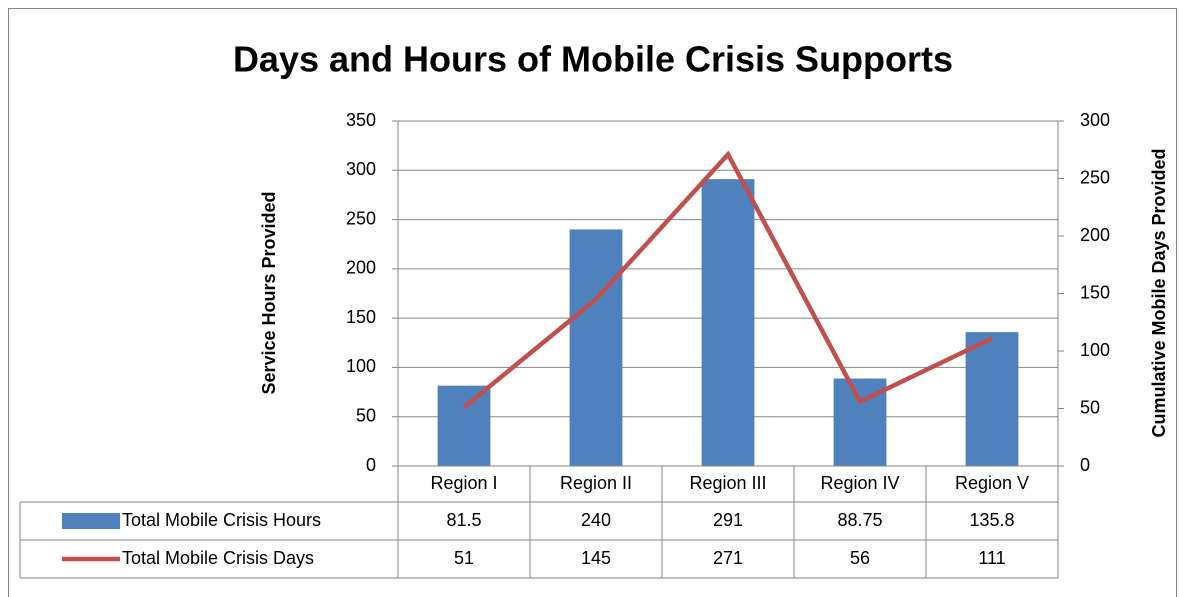 Image resolution: width=1186 pixels, height=597 pixels. What do you see at coordinates (371, 465) in the screenshot?
I see `y-tick-label: 0` at bounding box center [371, 465].